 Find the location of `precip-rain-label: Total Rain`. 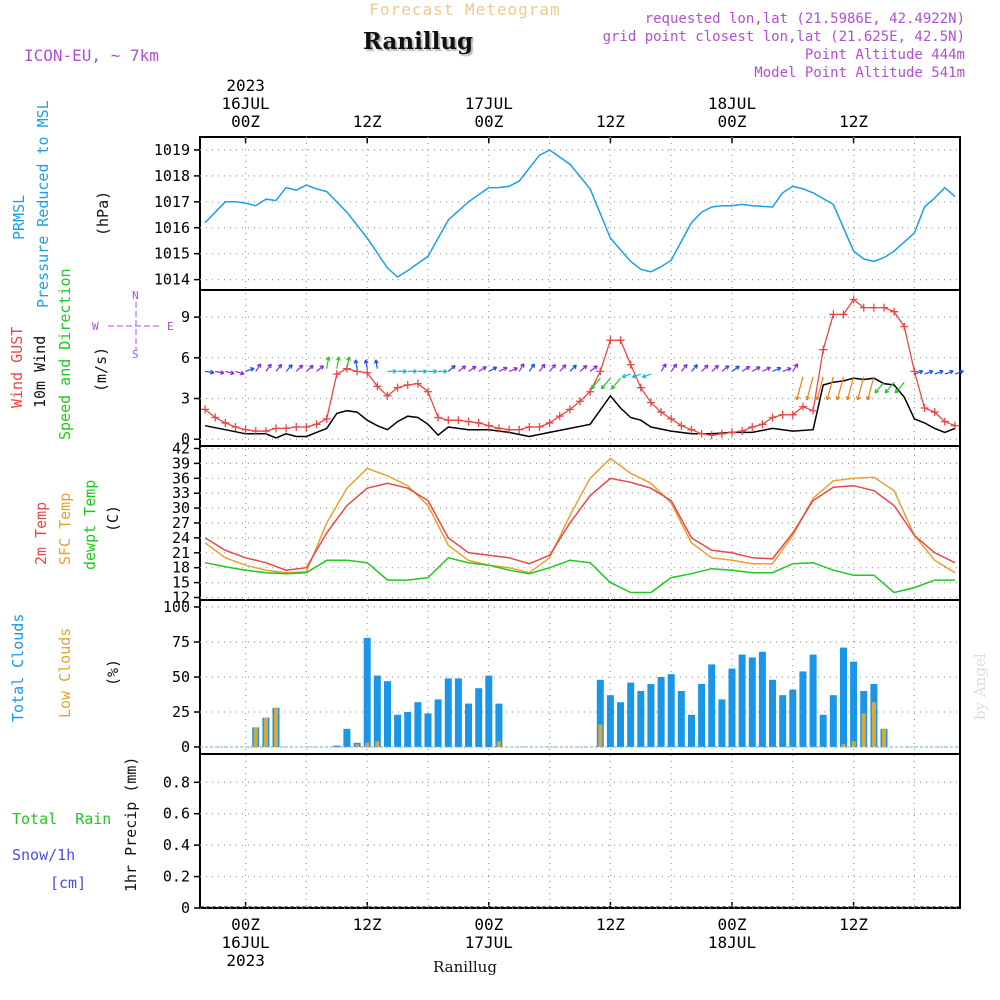

precip-rain-label: Total Rain is located at coordinates (61, 819).